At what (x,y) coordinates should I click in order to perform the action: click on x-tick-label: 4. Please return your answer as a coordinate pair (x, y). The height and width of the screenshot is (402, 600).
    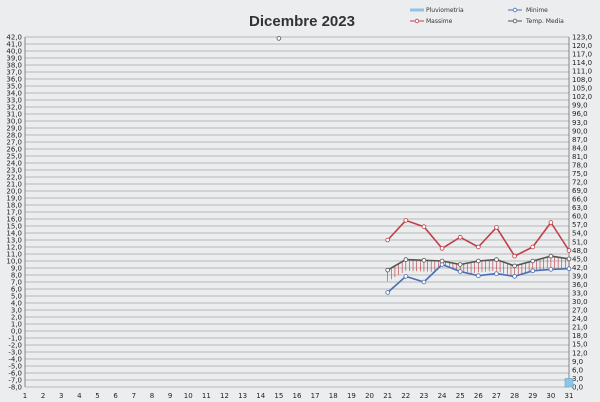
    Looking at the image, I should click on (79, 396).